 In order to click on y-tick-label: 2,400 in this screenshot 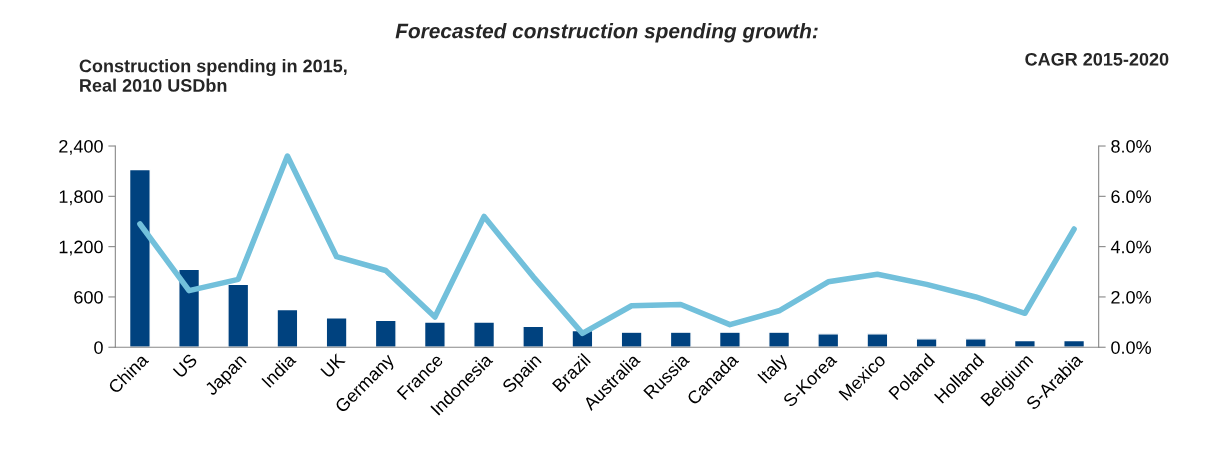, I will do `click(81, 147)`.